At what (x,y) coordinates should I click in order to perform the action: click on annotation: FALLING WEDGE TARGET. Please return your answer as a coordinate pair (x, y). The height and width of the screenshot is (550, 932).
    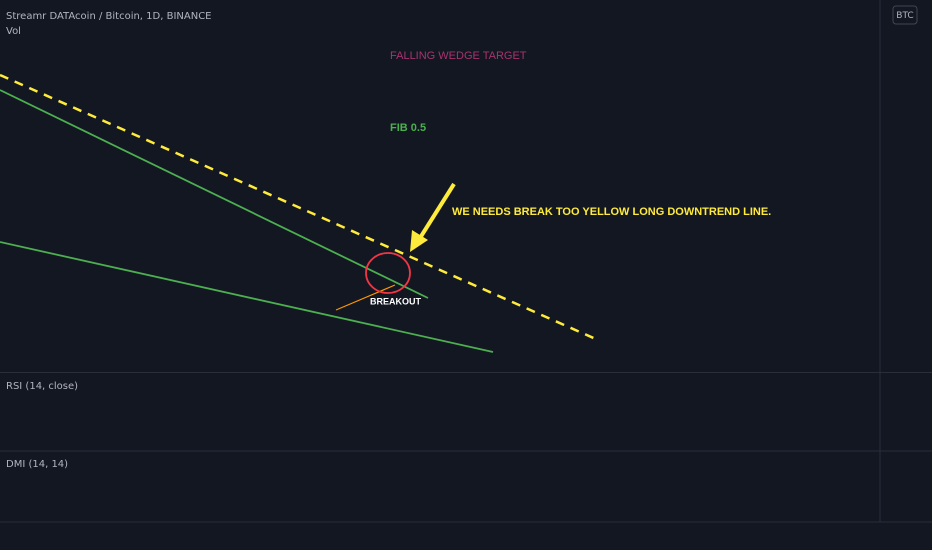
    Looking at the image, I should click on (458, 56).